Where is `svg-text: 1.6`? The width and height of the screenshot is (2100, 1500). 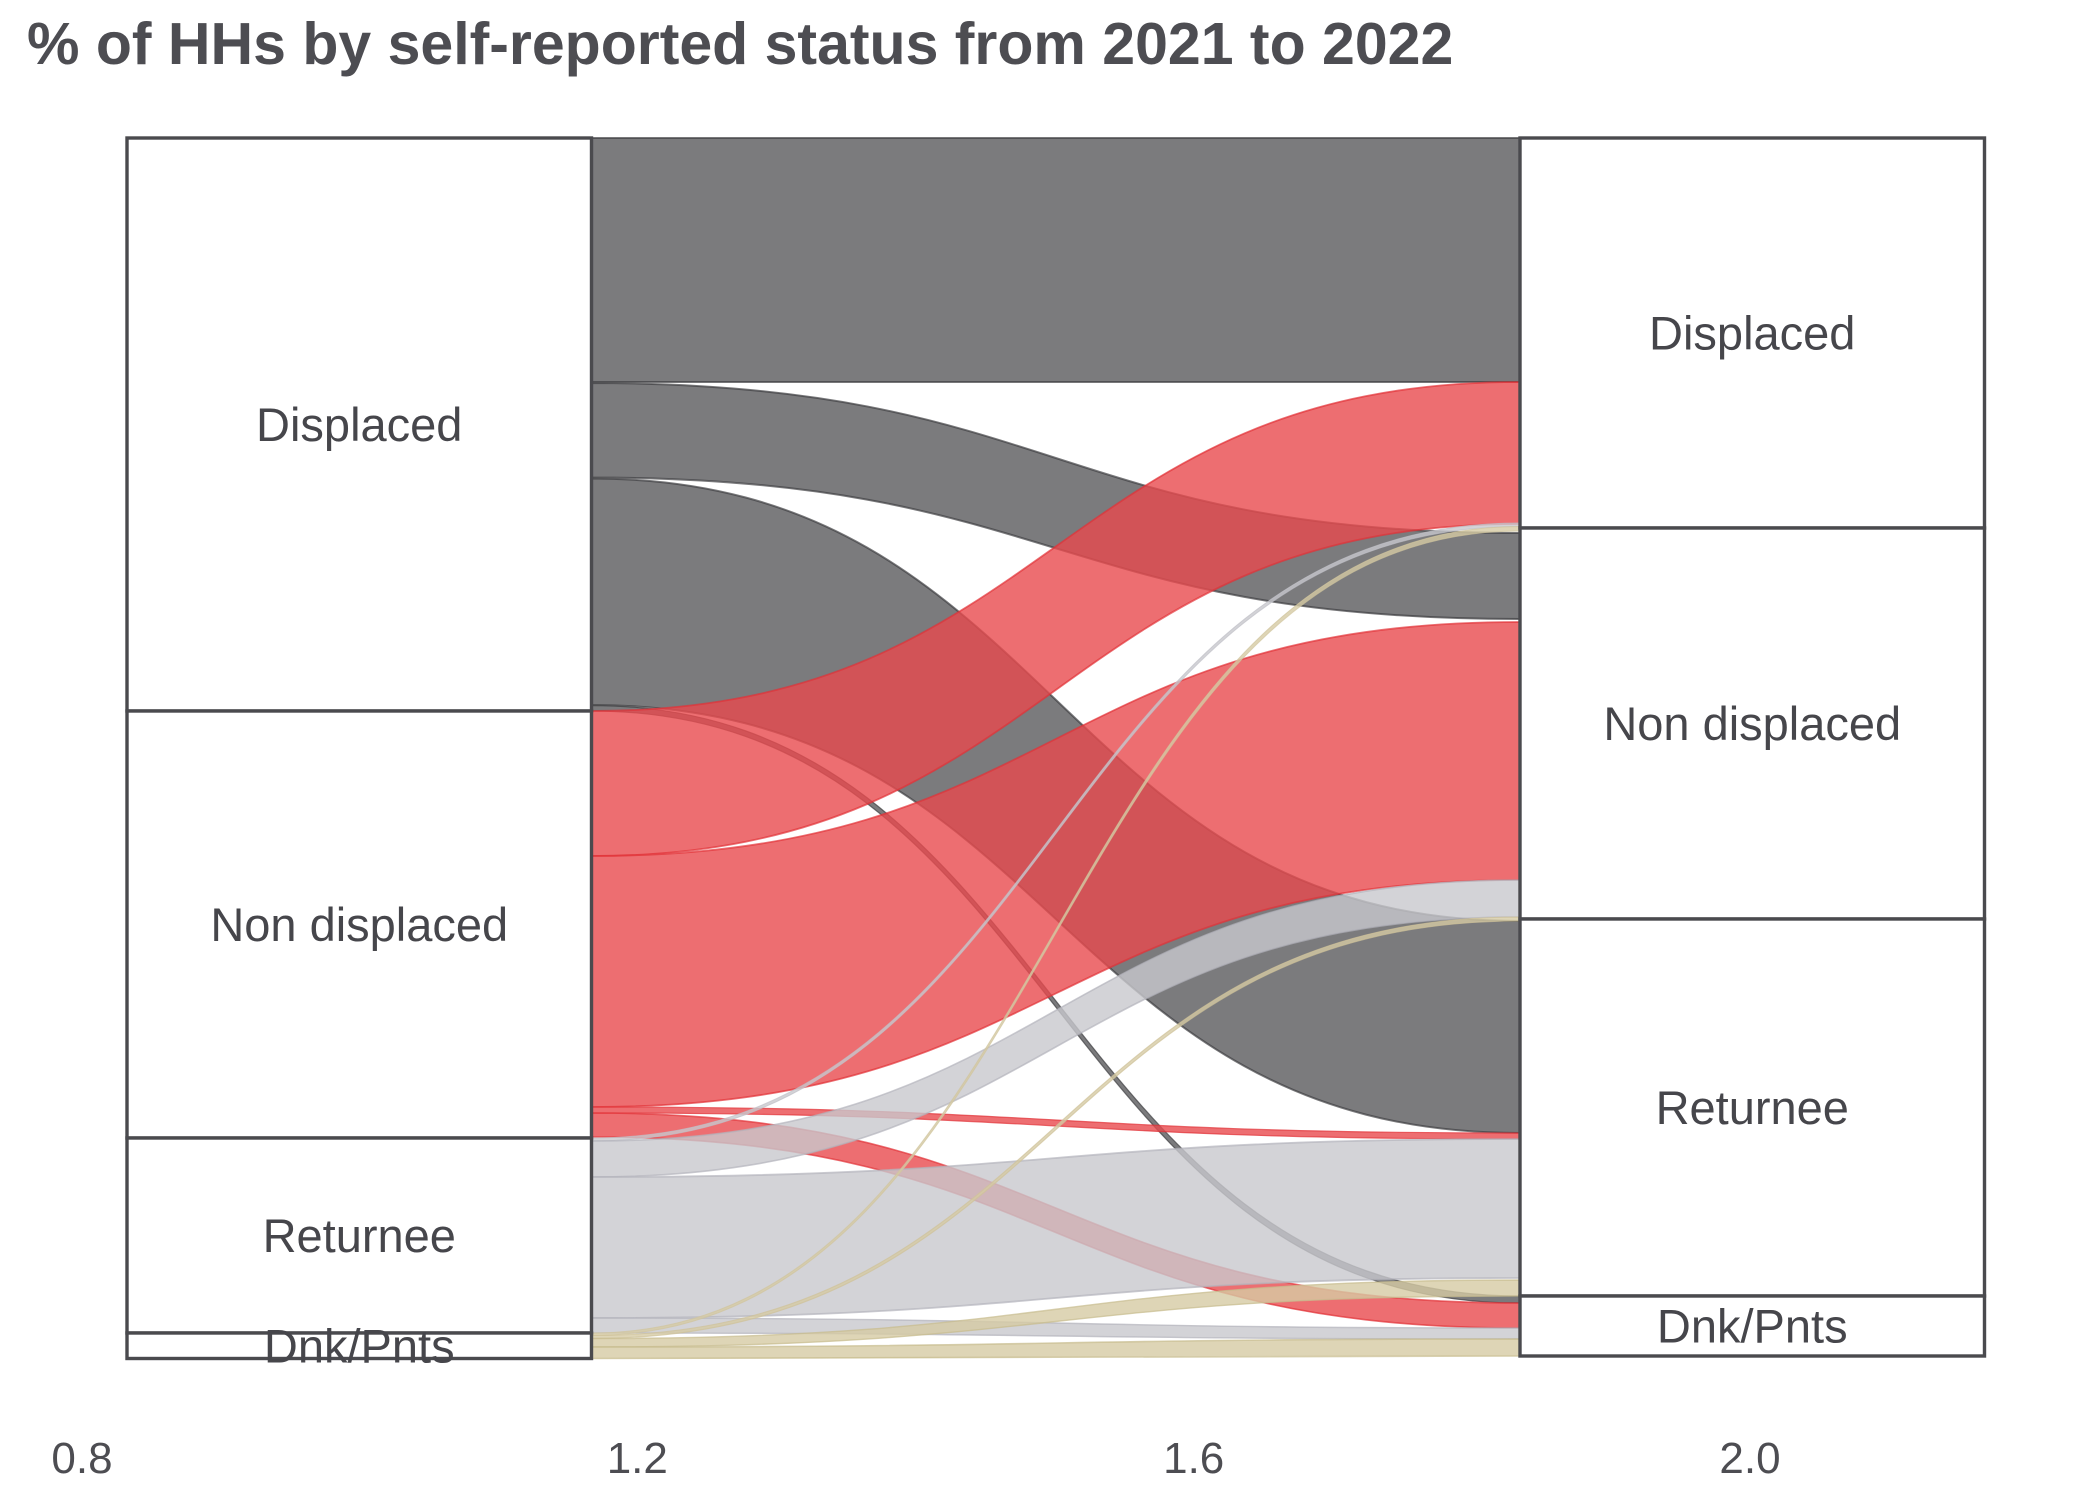 svg-text: 1.6 is located at coordinates (1193, 1458).